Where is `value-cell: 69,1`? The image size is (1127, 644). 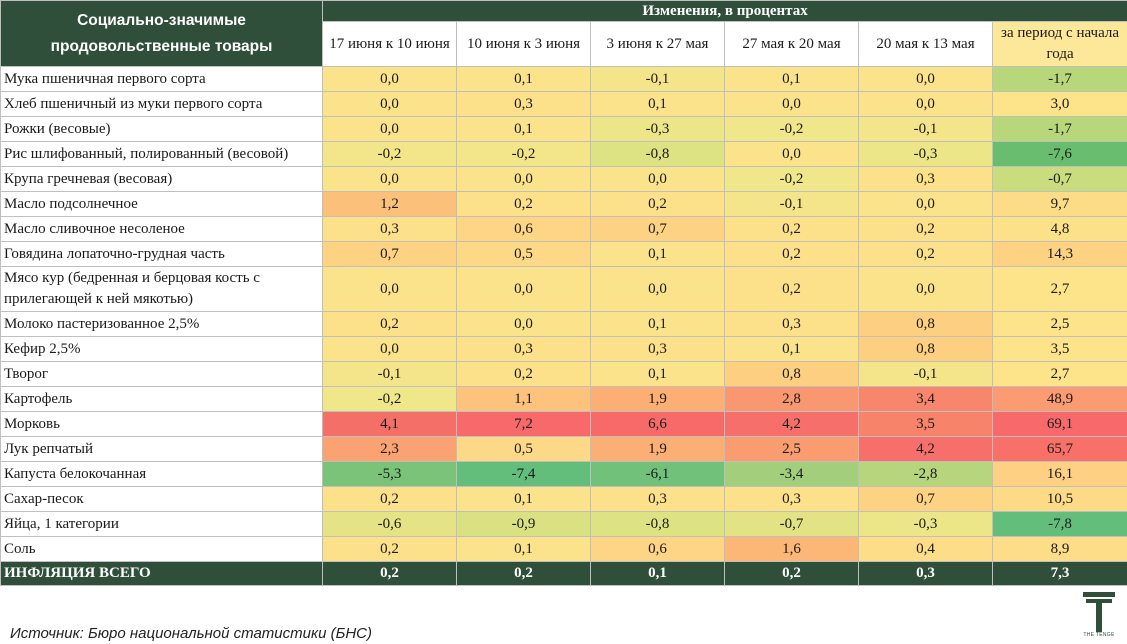
value-cell: 69,1 is located at coordinates (1059, 424).